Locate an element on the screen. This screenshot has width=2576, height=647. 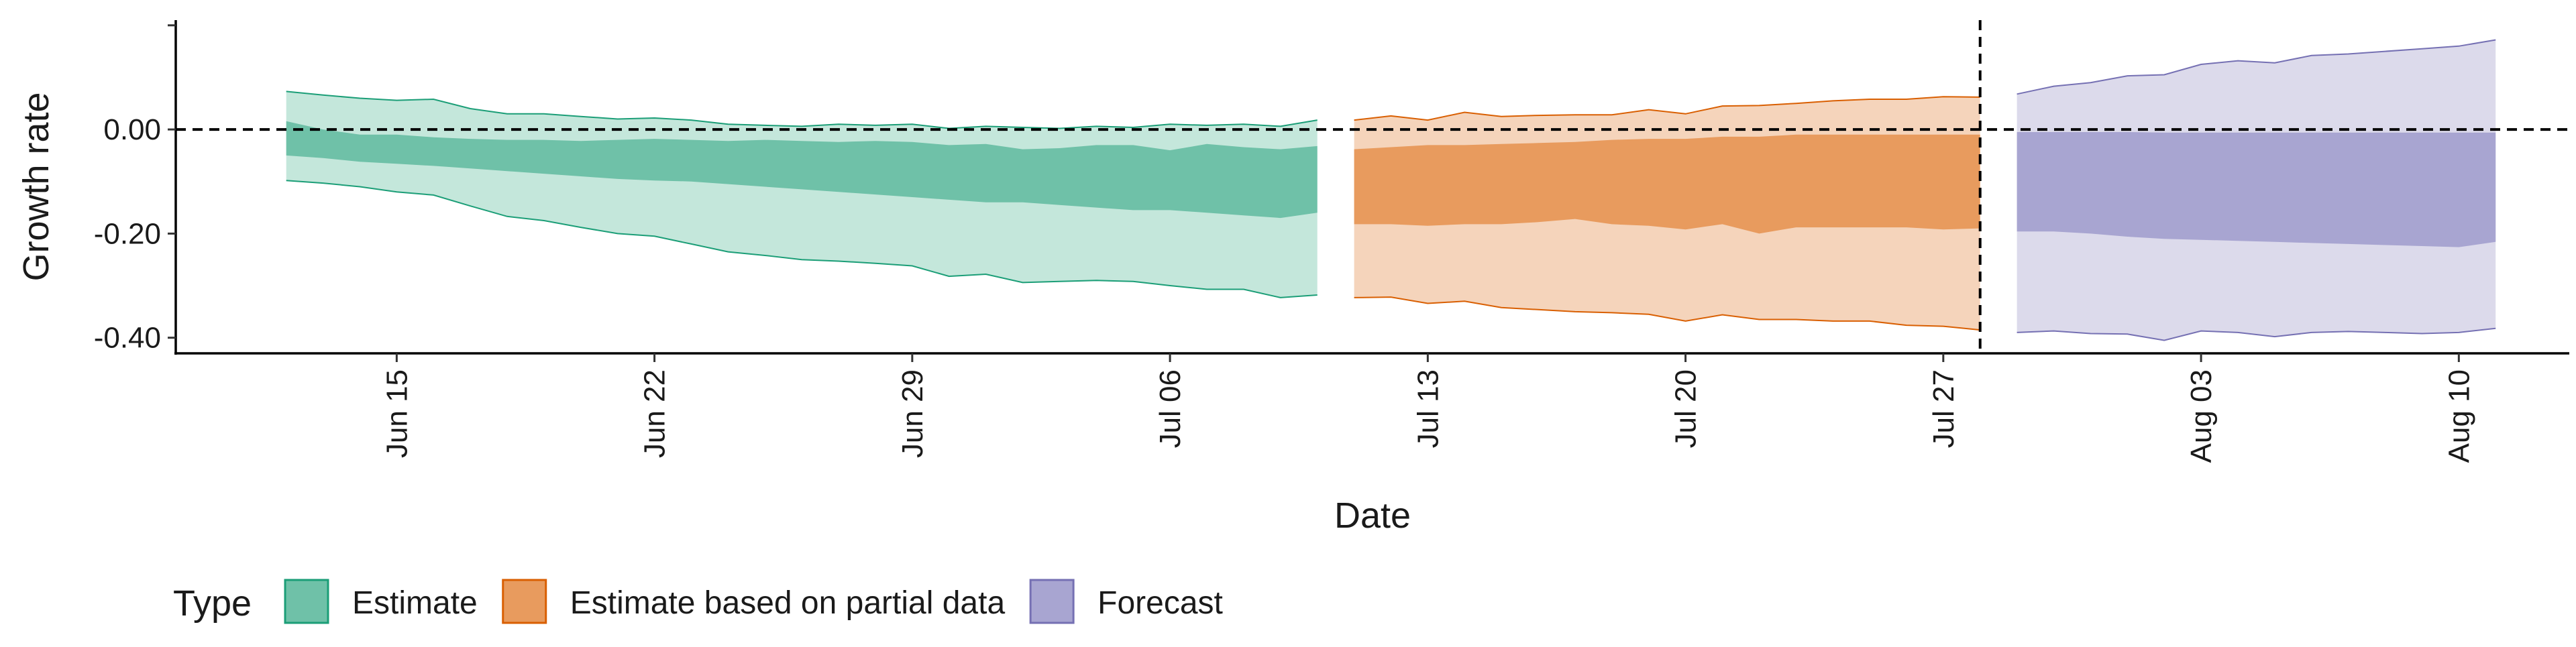
legend-title: Type is located at coordinates (212, 603).